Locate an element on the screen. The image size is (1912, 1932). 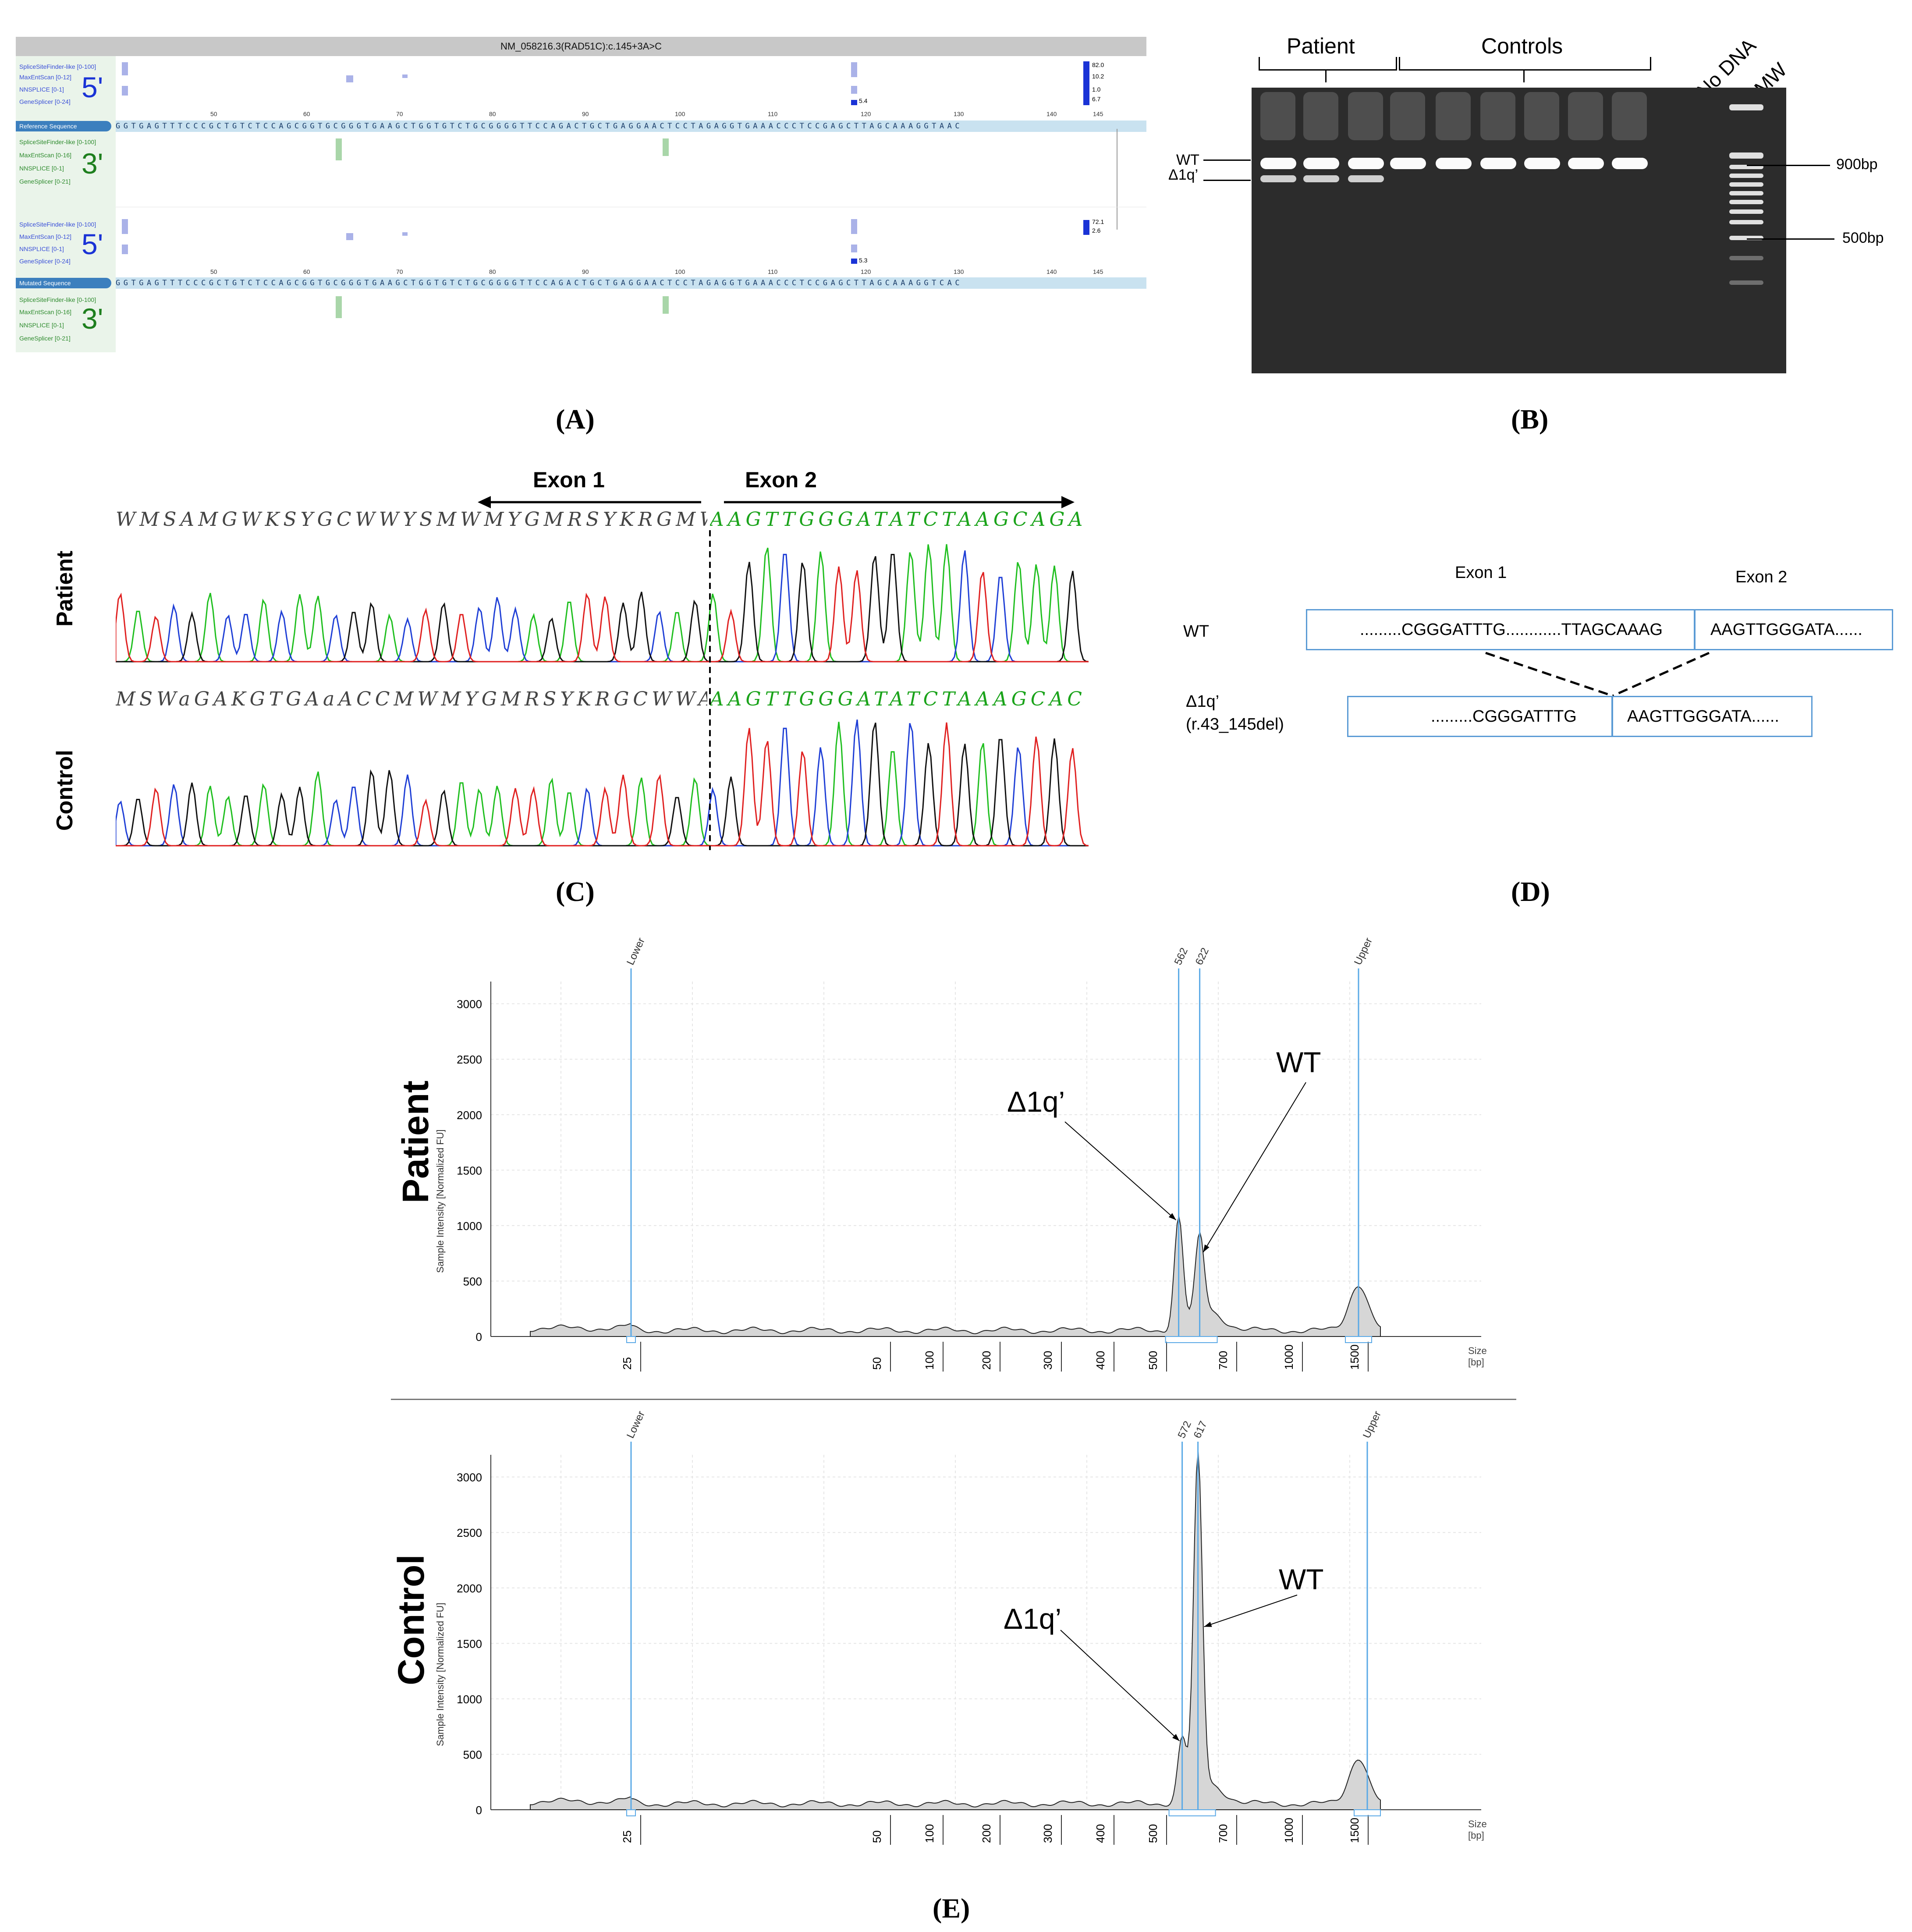
marker-label: Upper is located at coordinates (1363, 952).